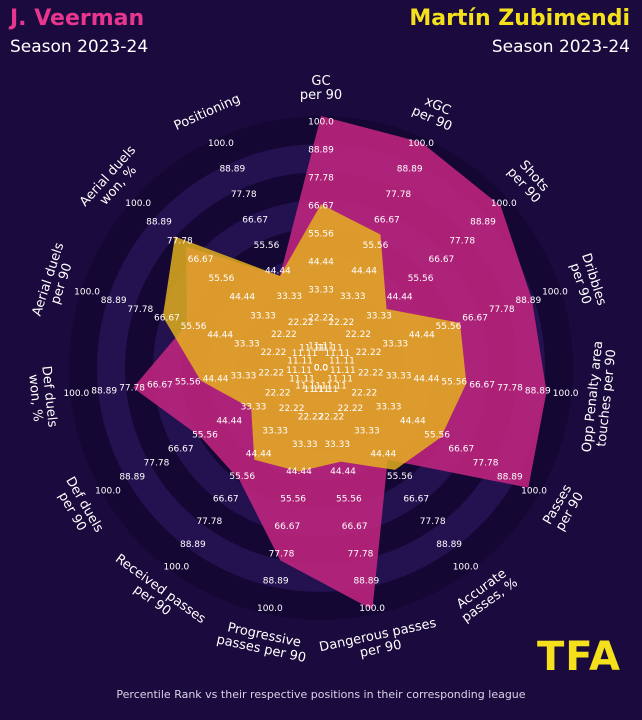 Image resolution: width=642 pixels, height=720 pixels. What do you see at coordinates (321, 369) in the screenshot?
I see `ring-value-label: 0.0` at bounding box center [321, 369].